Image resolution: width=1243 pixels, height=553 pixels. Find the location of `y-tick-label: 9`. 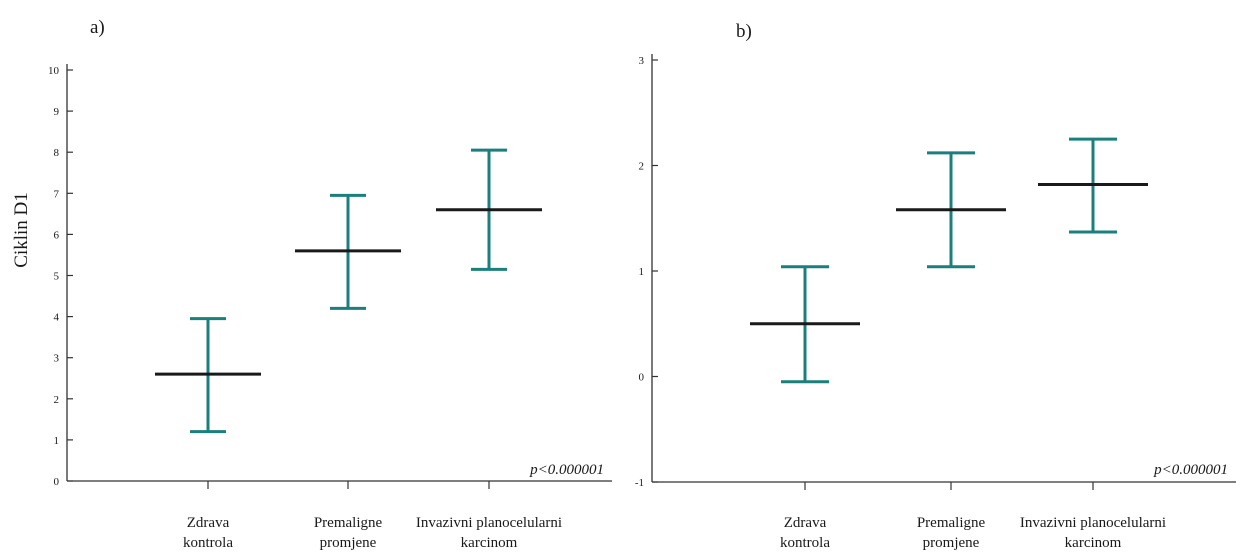

y-tick-label: 9 is located at coordinates (57, 112).